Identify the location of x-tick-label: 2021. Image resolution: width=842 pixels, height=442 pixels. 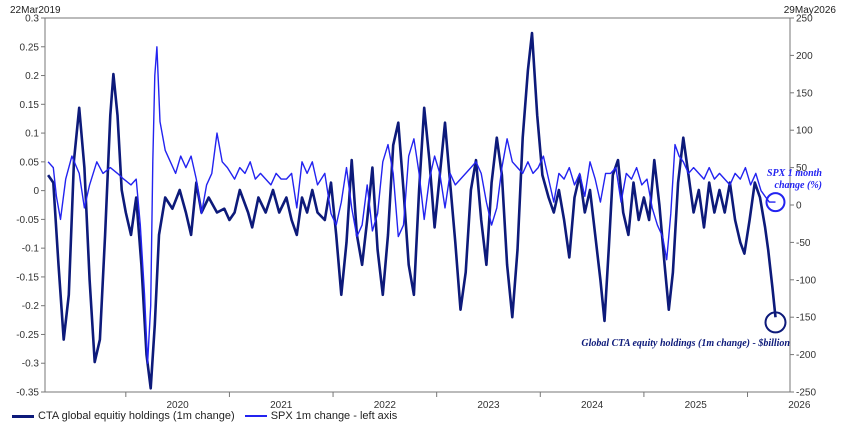
(281, 405).